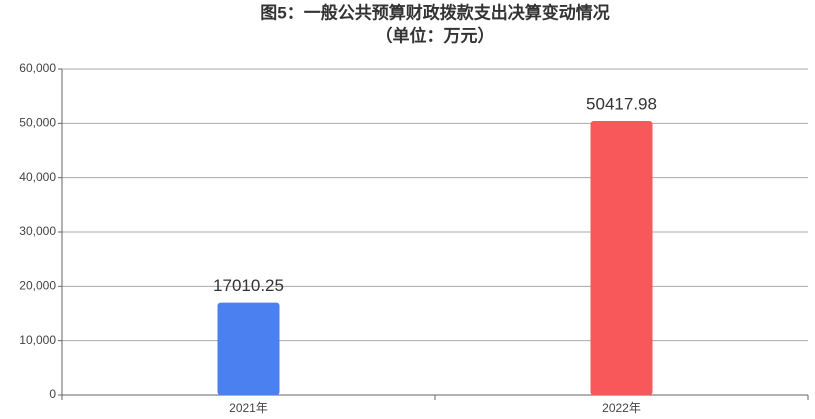 The image size is (815, 419). Describe the element at coordinates (52, 394) in the screenshot. I see `y-tick-label: 0` at that location.